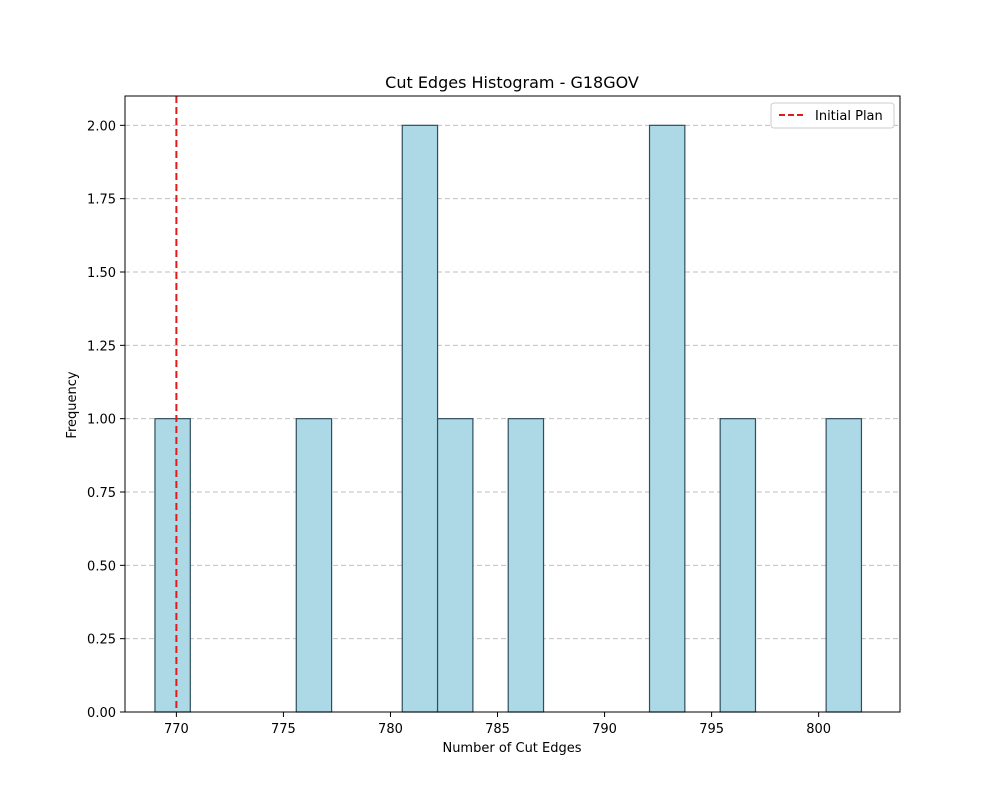  I want to click on x-axis-label: Number of Cut Edges, so click(511, 748).